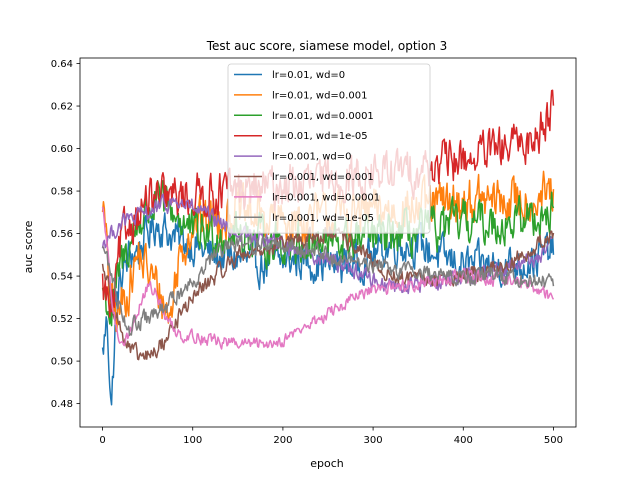 This screenshot has height=480, width=640. I want to click on y-tick-label: 0.48, so click(62, 404).